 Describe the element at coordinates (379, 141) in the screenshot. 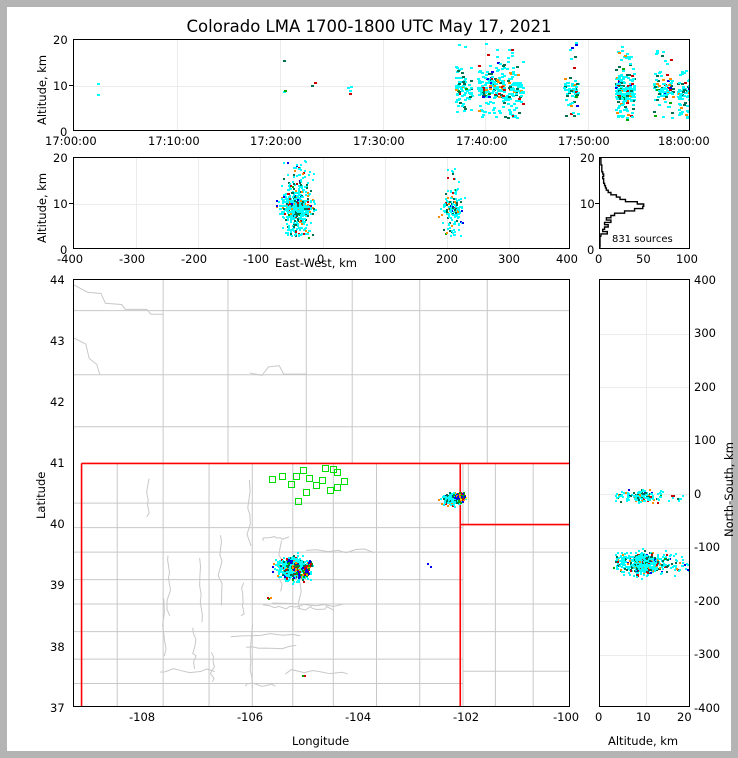

I see `axis-tick-label: 17:30:00` at that location.